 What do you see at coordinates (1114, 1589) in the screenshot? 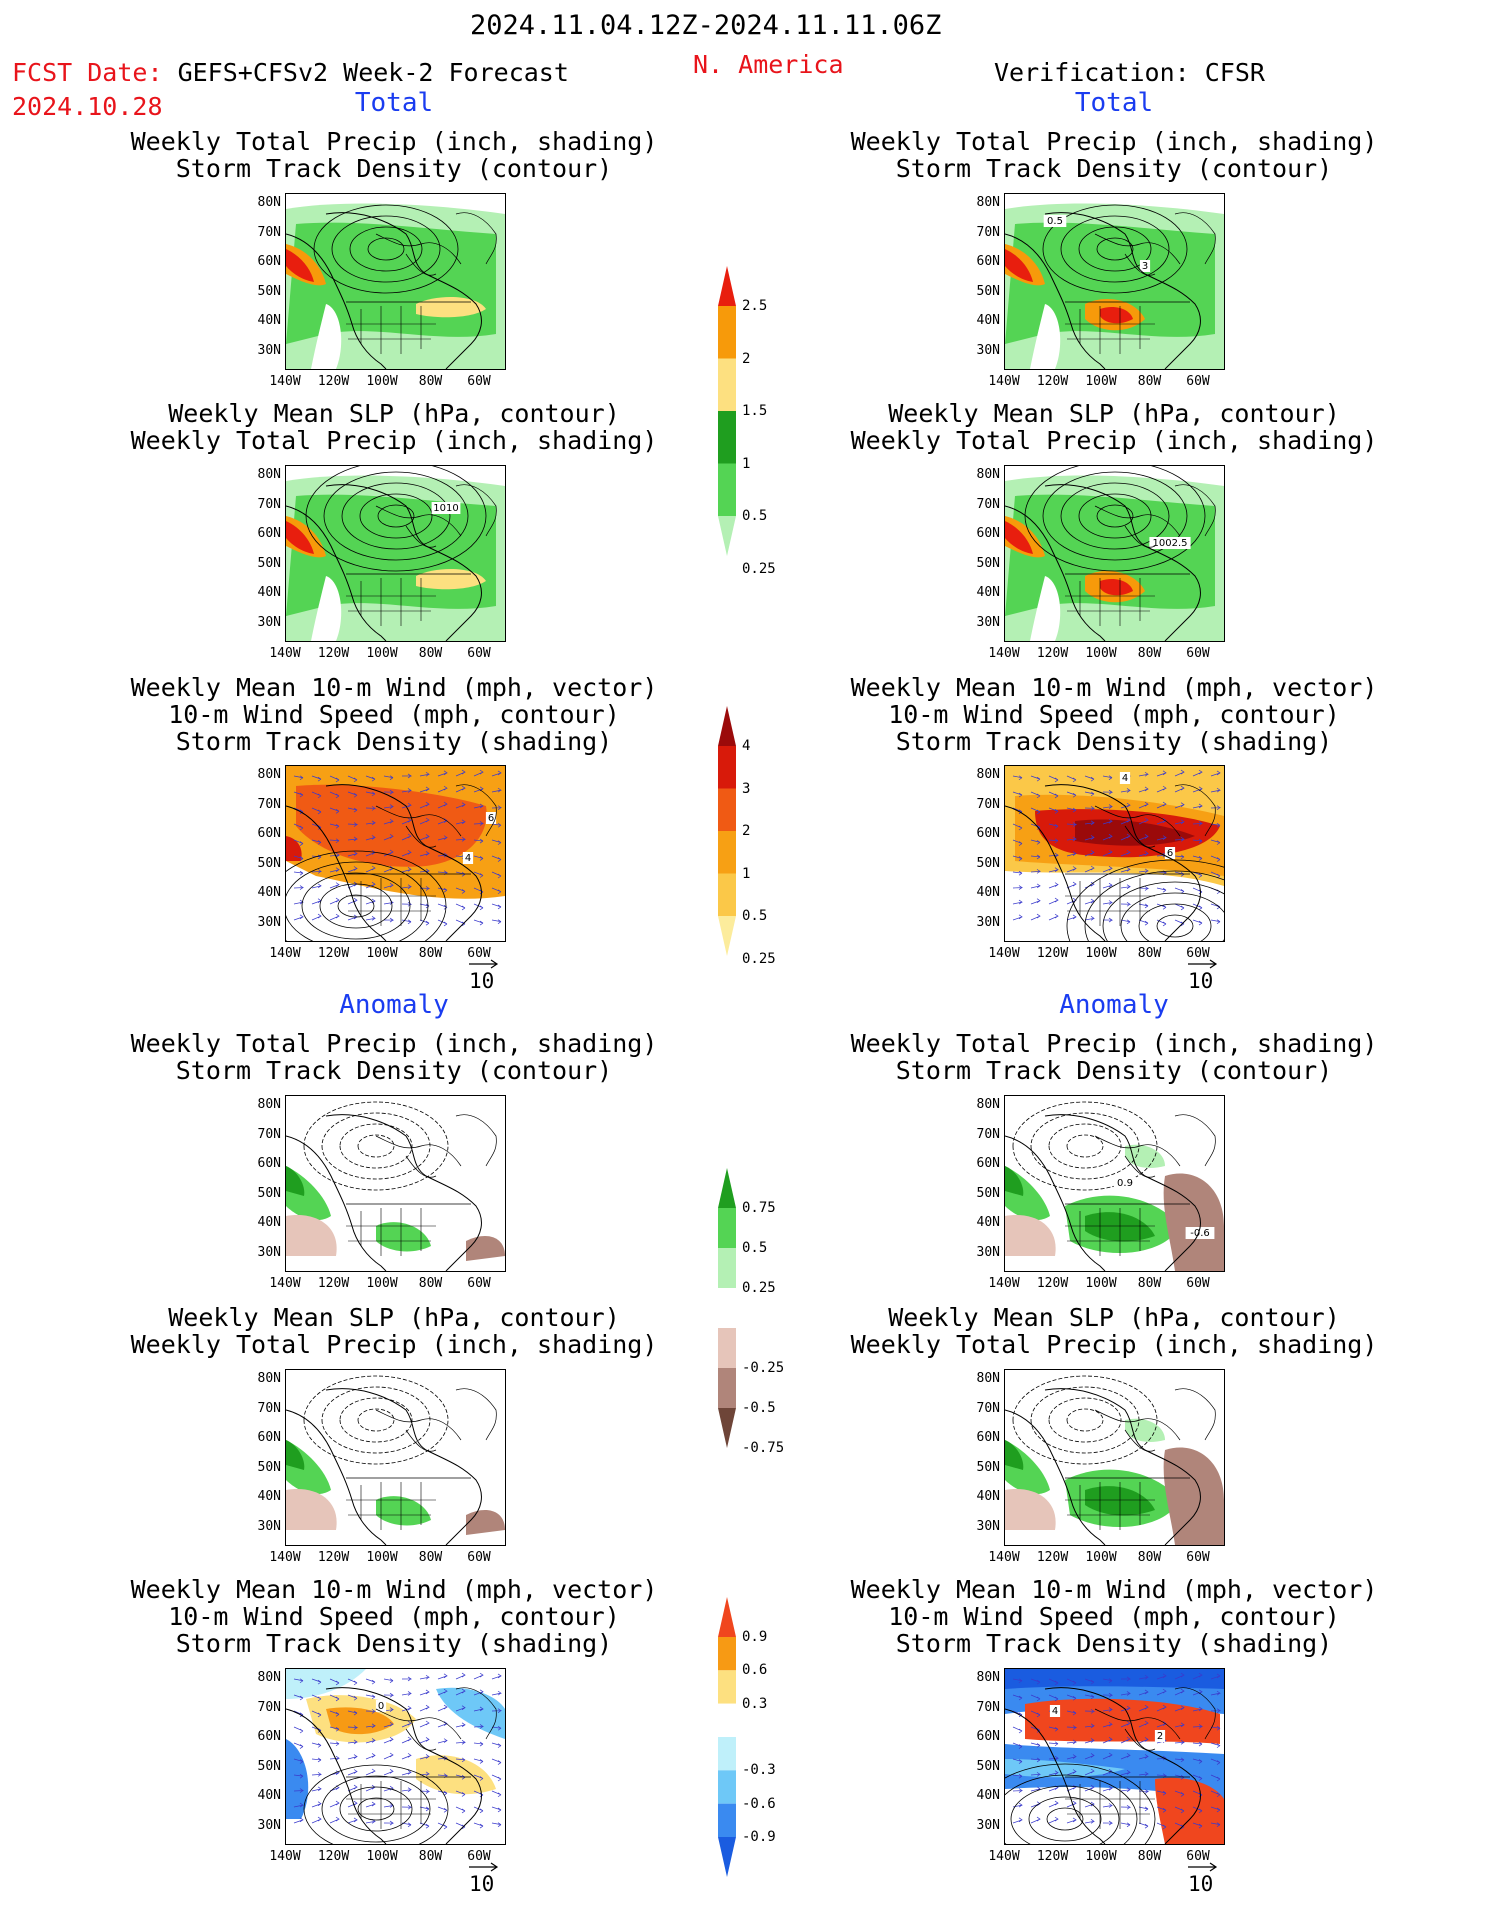
I see `panel-title-line: Weekly Mean 10-m Wind (mph, vector)` at bounding box center [1114, 1589].